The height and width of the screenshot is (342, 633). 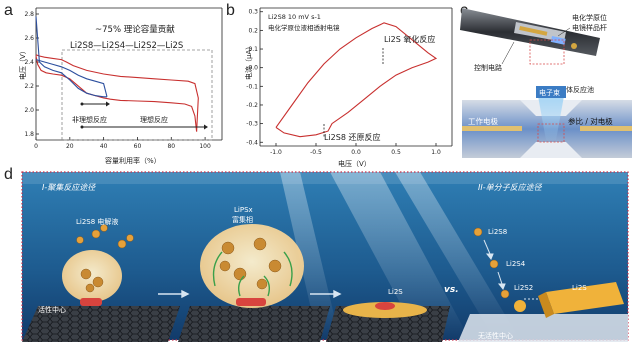 I want to click on a-x-tick-label: 0, so click(x=36, y=146).